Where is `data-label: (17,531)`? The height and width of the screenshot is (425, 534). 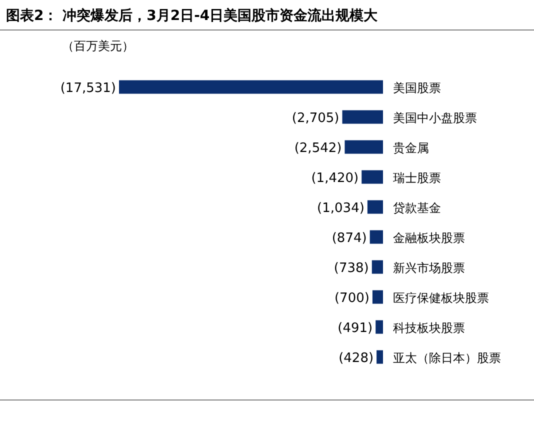 data-label: (17,531) is located at coordinates (88, 88).